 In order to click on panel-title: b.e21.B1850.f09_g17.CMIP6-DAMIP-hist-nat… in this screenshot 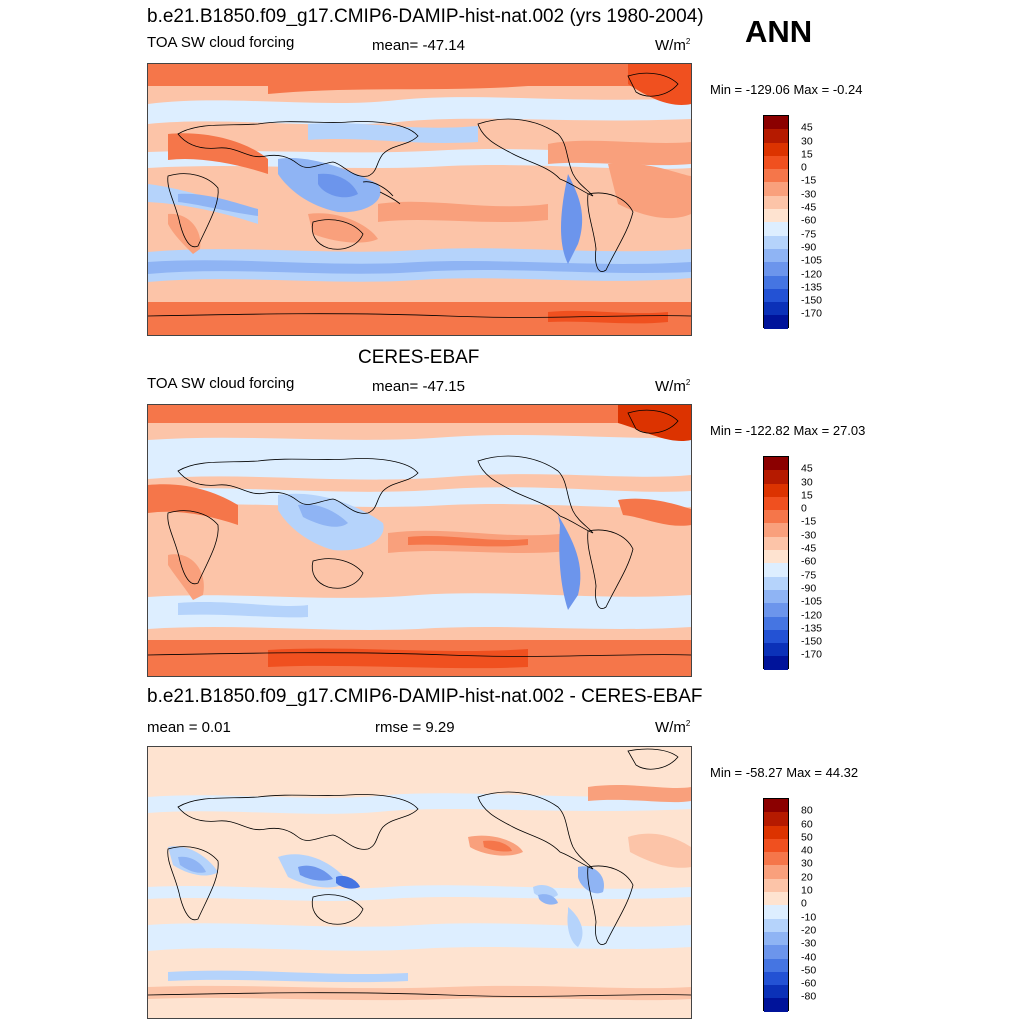, I will do `click(425, 696)`.